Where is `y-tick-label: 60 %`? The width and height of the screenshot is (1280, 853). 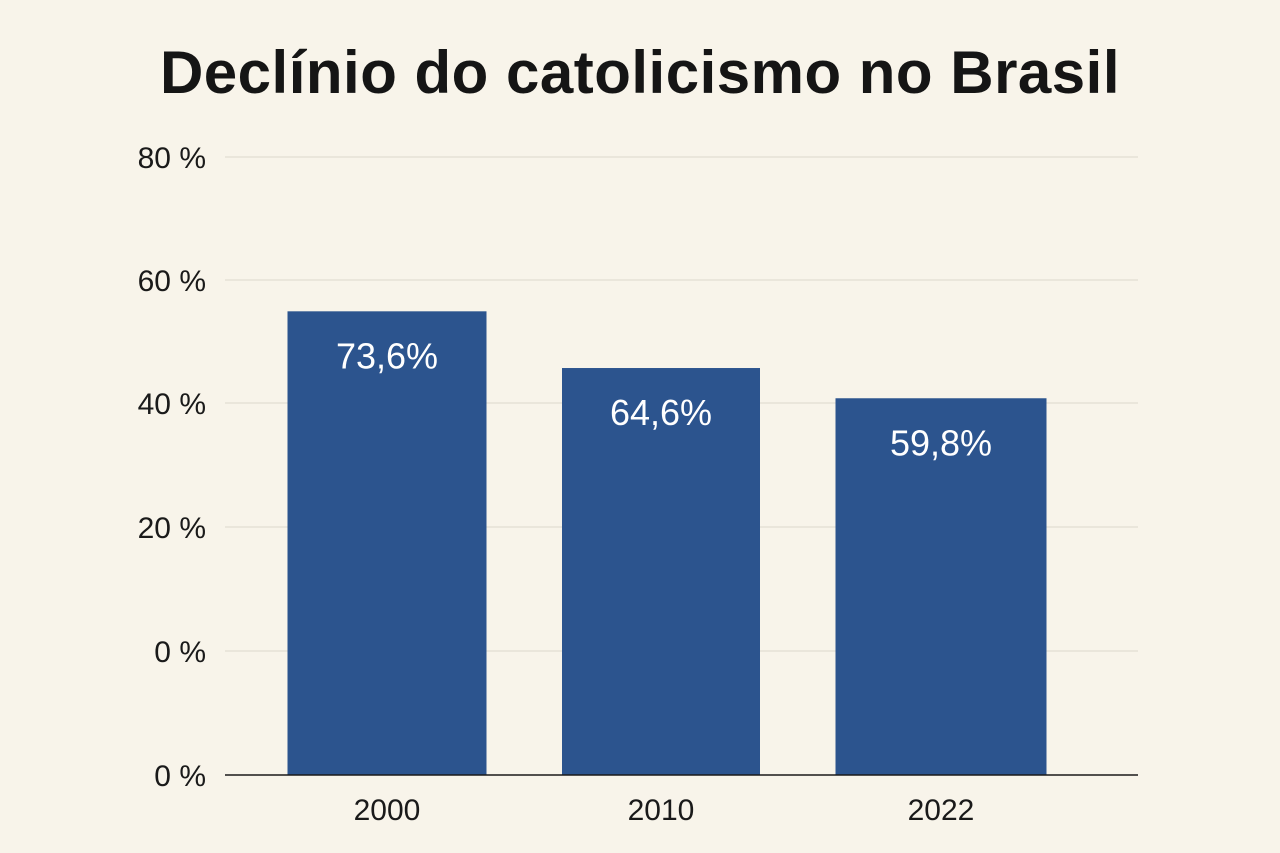 y-tick-label: 60 % is located at coordinates (172, 281).